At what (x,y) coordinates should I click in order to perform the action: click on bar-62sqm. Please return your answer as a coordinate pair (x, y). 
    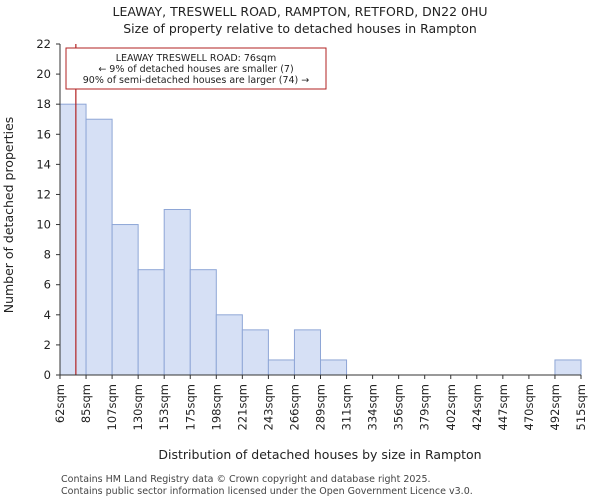
    Looking at the image, I should click on (73, 239).